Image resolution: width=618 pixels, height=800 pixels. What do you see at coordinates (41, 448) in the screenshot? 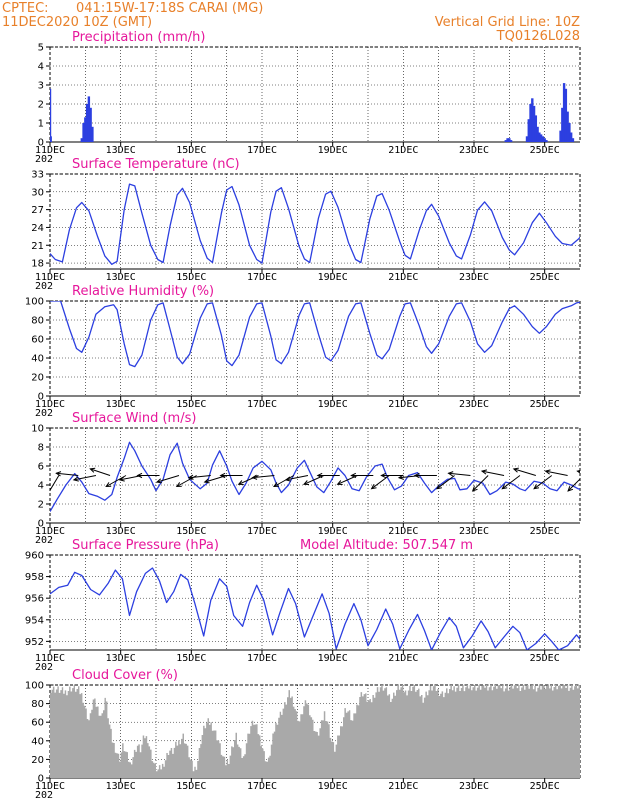
I see `y-tick-label: 8` at bounding box center [41, 448].